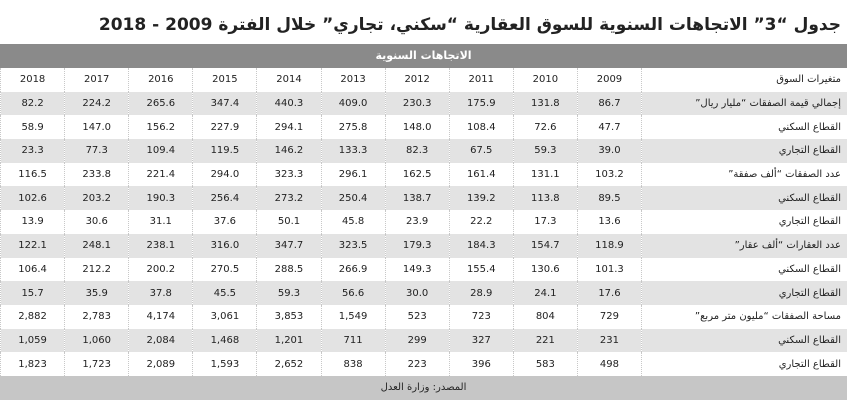 This screenshot has width=847, height=402. I want to click on column-header: 2009, so click(609, 80).